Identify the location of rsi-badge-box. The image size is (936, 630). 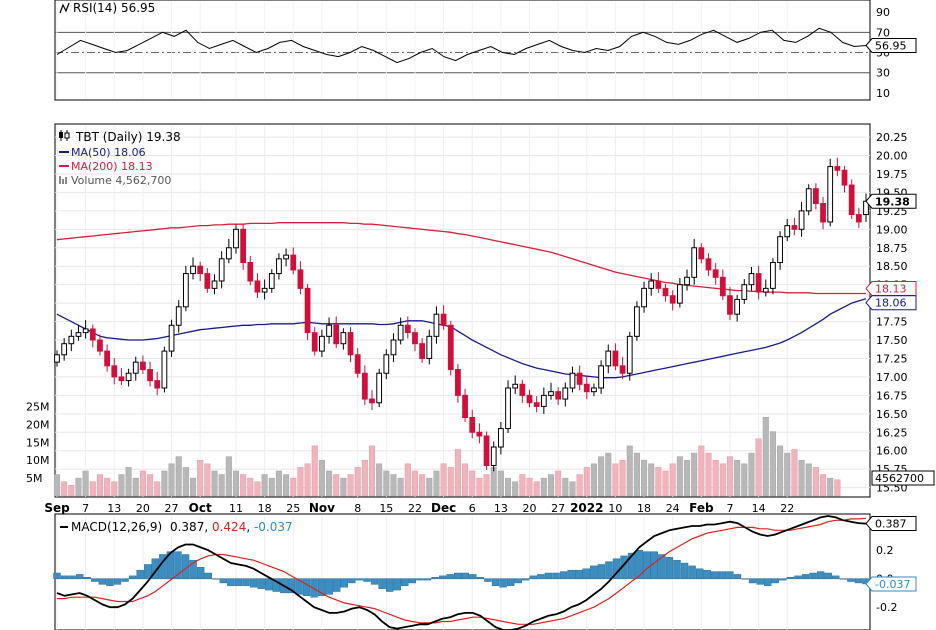
(891, 46).